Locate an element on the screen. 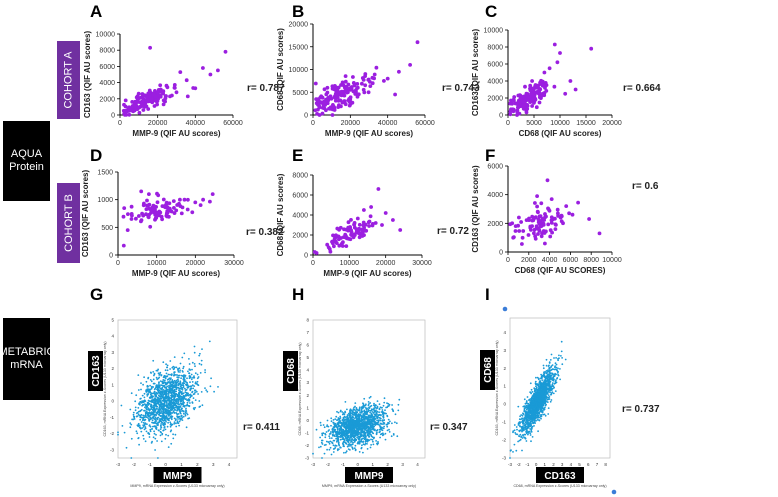 The width and height of the screenshot is (778, 497). x-label: MMP-9 (QIF AU scores) is located at coordinates (176, 133).